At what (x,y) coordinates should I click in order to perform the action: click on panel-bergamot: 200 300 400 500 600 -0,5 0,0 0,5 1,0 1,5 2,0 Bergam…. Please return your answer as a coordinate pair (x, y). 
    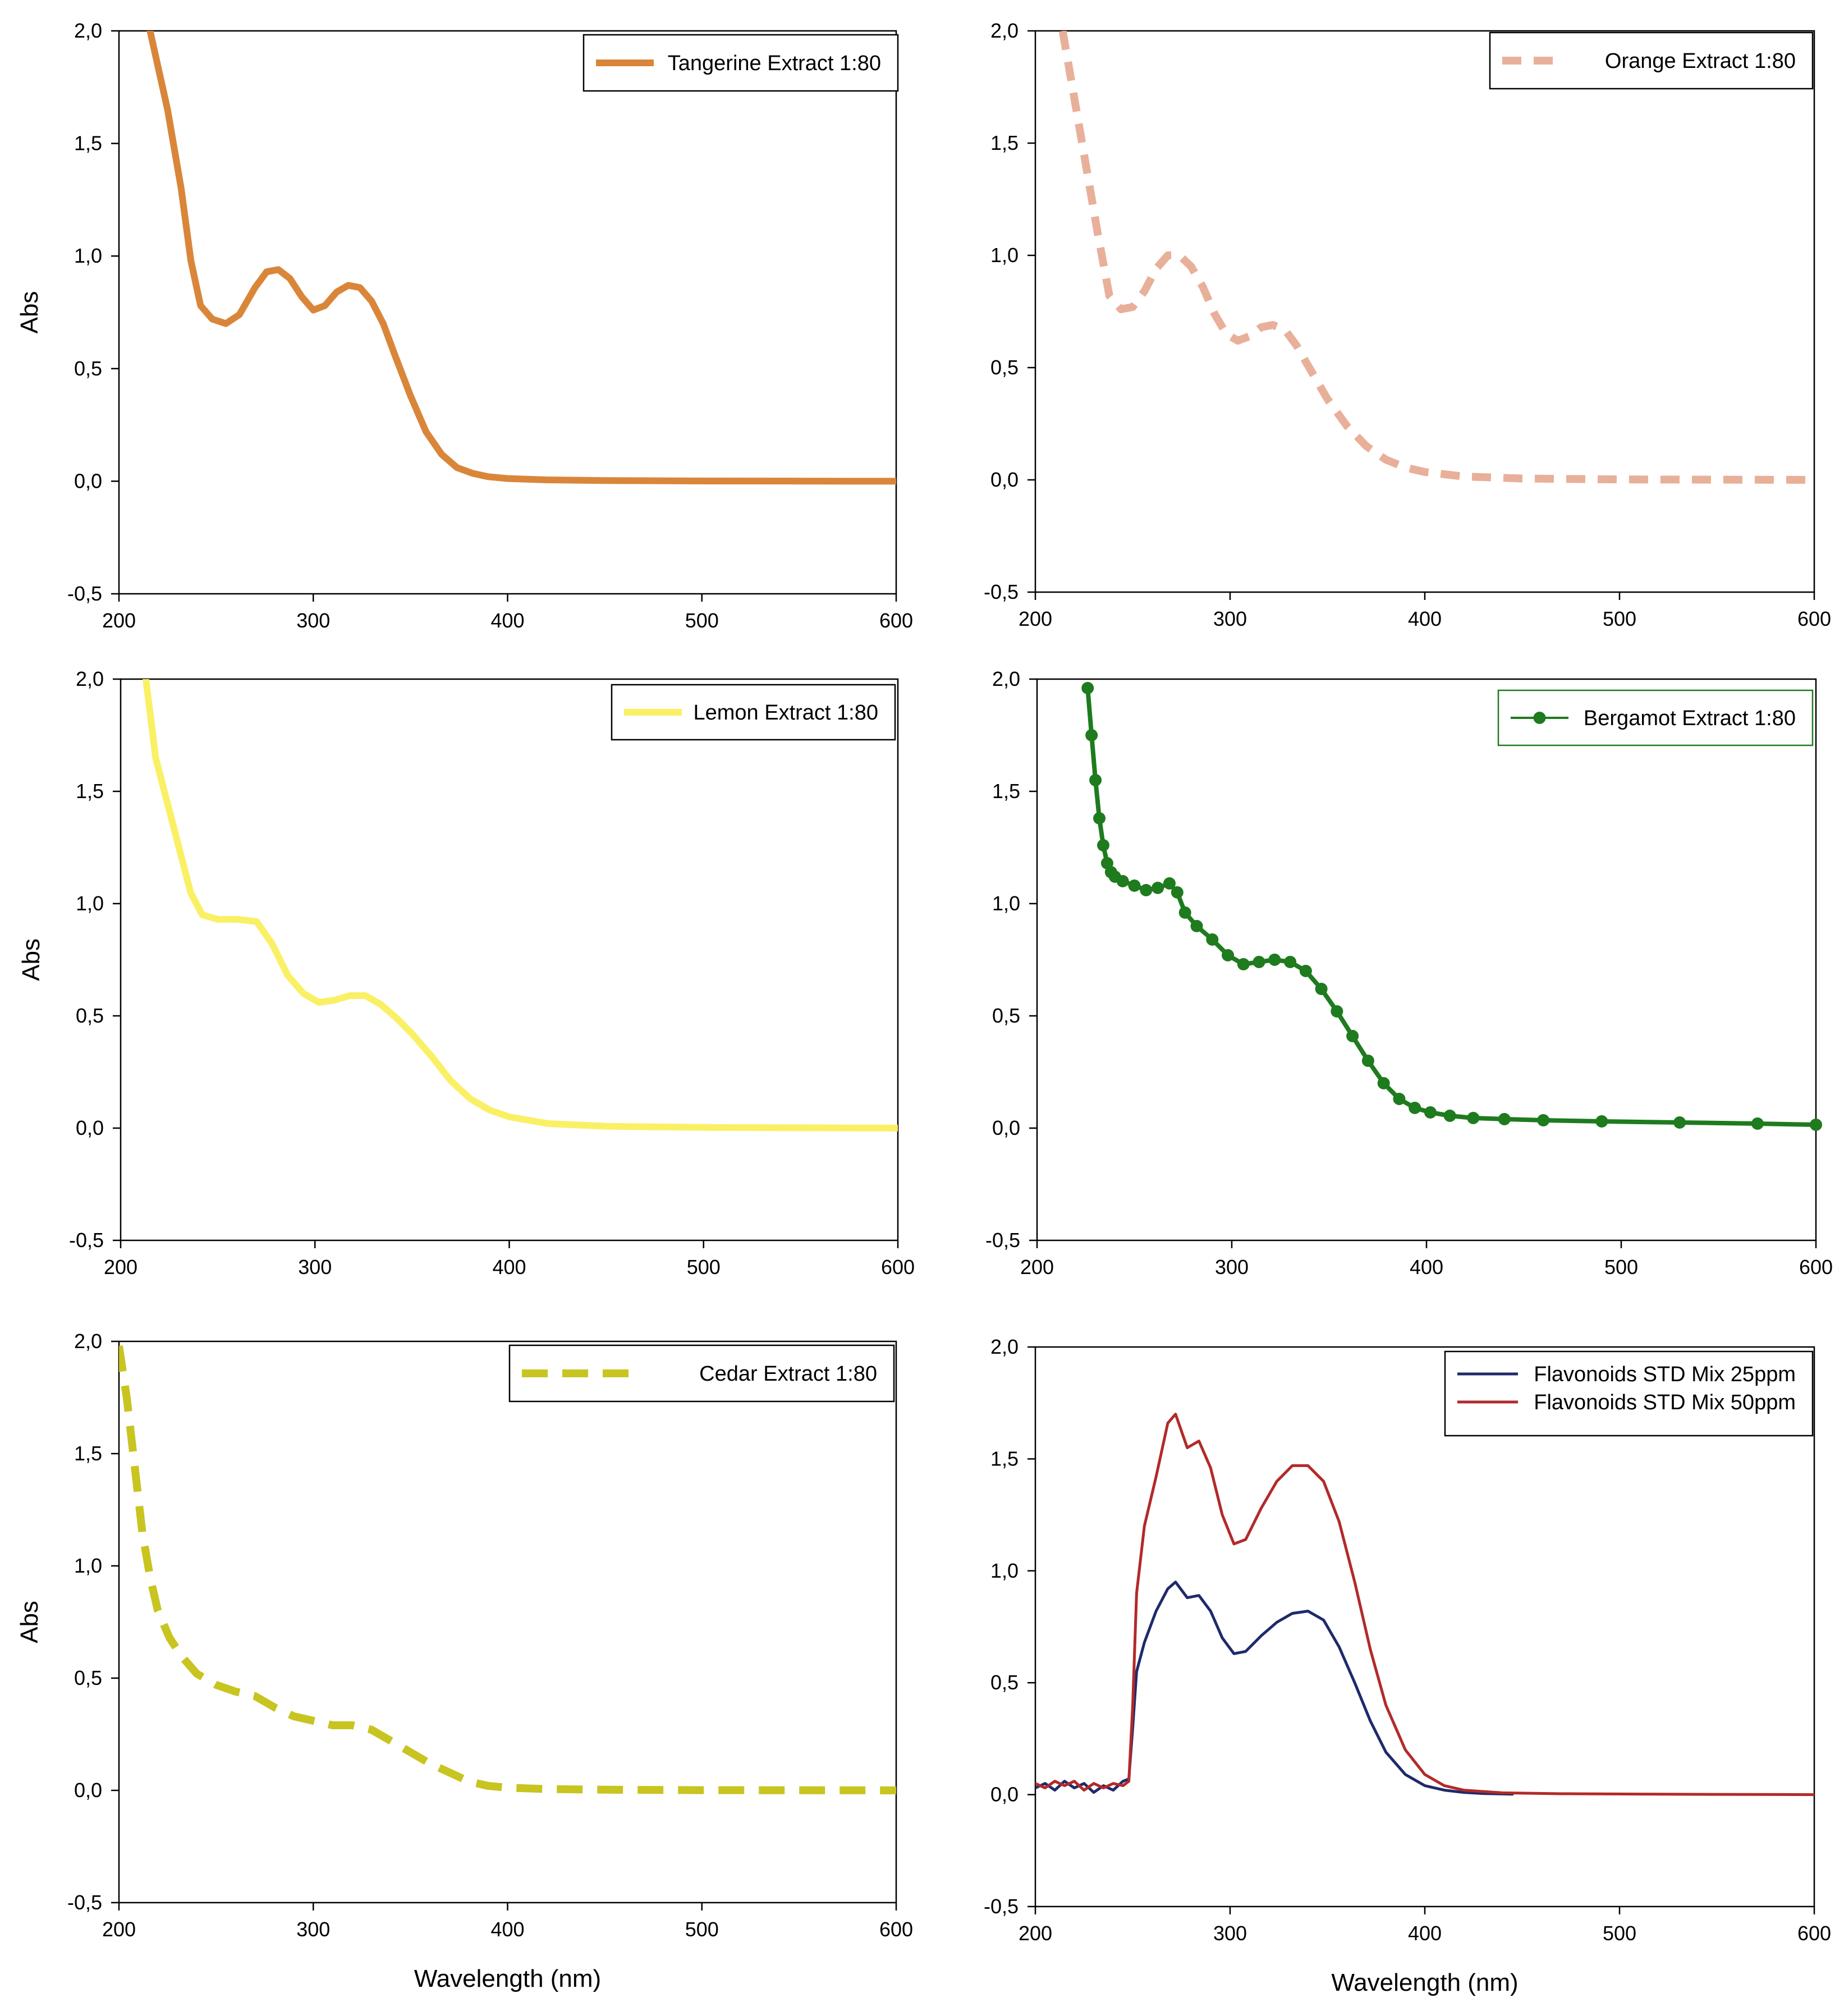
    Looking at the image, I should click on (1409, 973).